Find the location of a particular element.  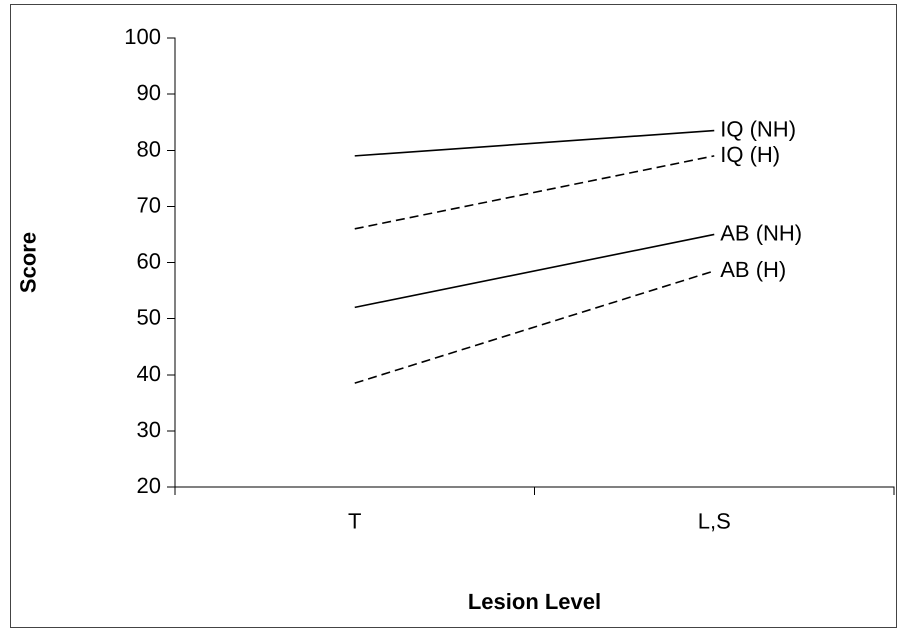

series-label: IQ (H) is located at coordinates (750, 154).